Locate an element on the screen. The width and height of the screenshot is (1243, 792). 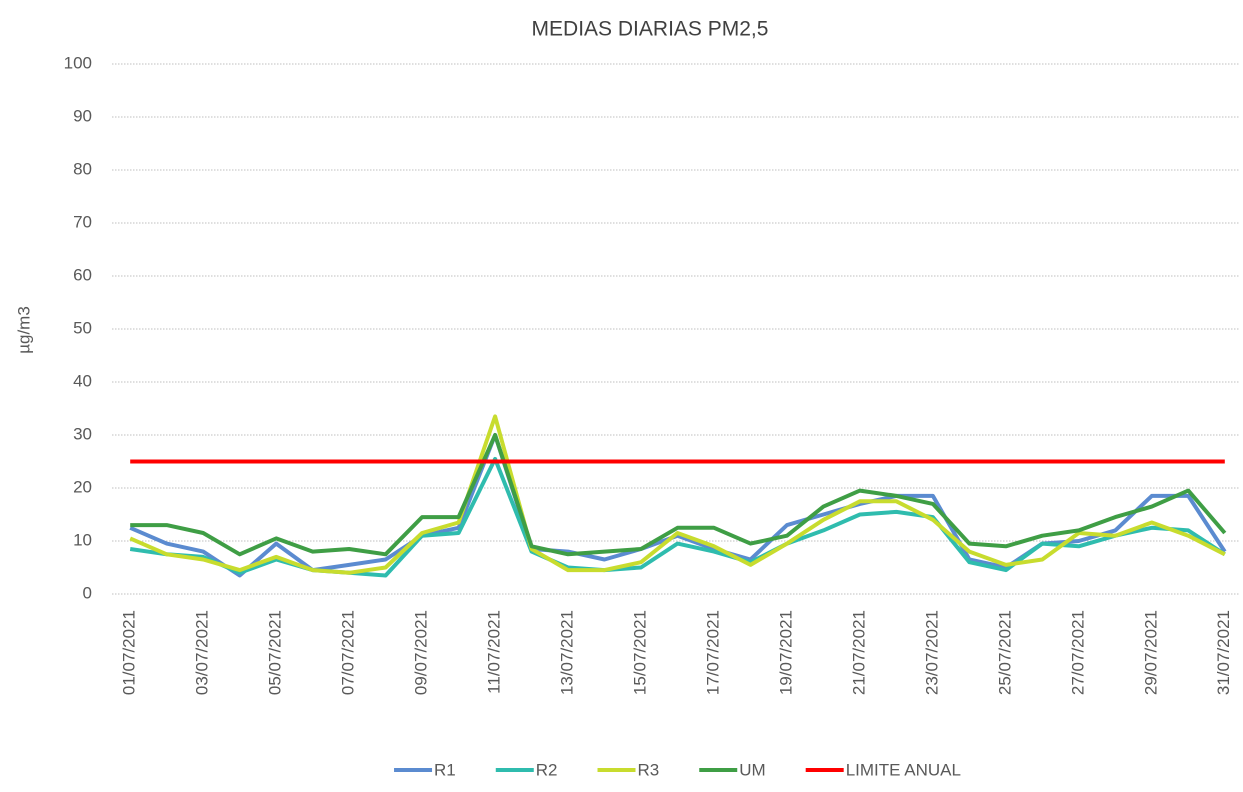
y-tick-label: 40 is located at coordinates (82, 380).